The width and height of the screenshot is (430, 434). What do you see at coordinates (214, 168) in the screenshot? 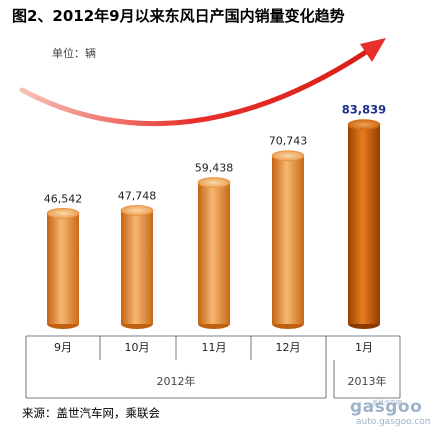
I see `value-label: 59,438` at bounding box center [214, 168].